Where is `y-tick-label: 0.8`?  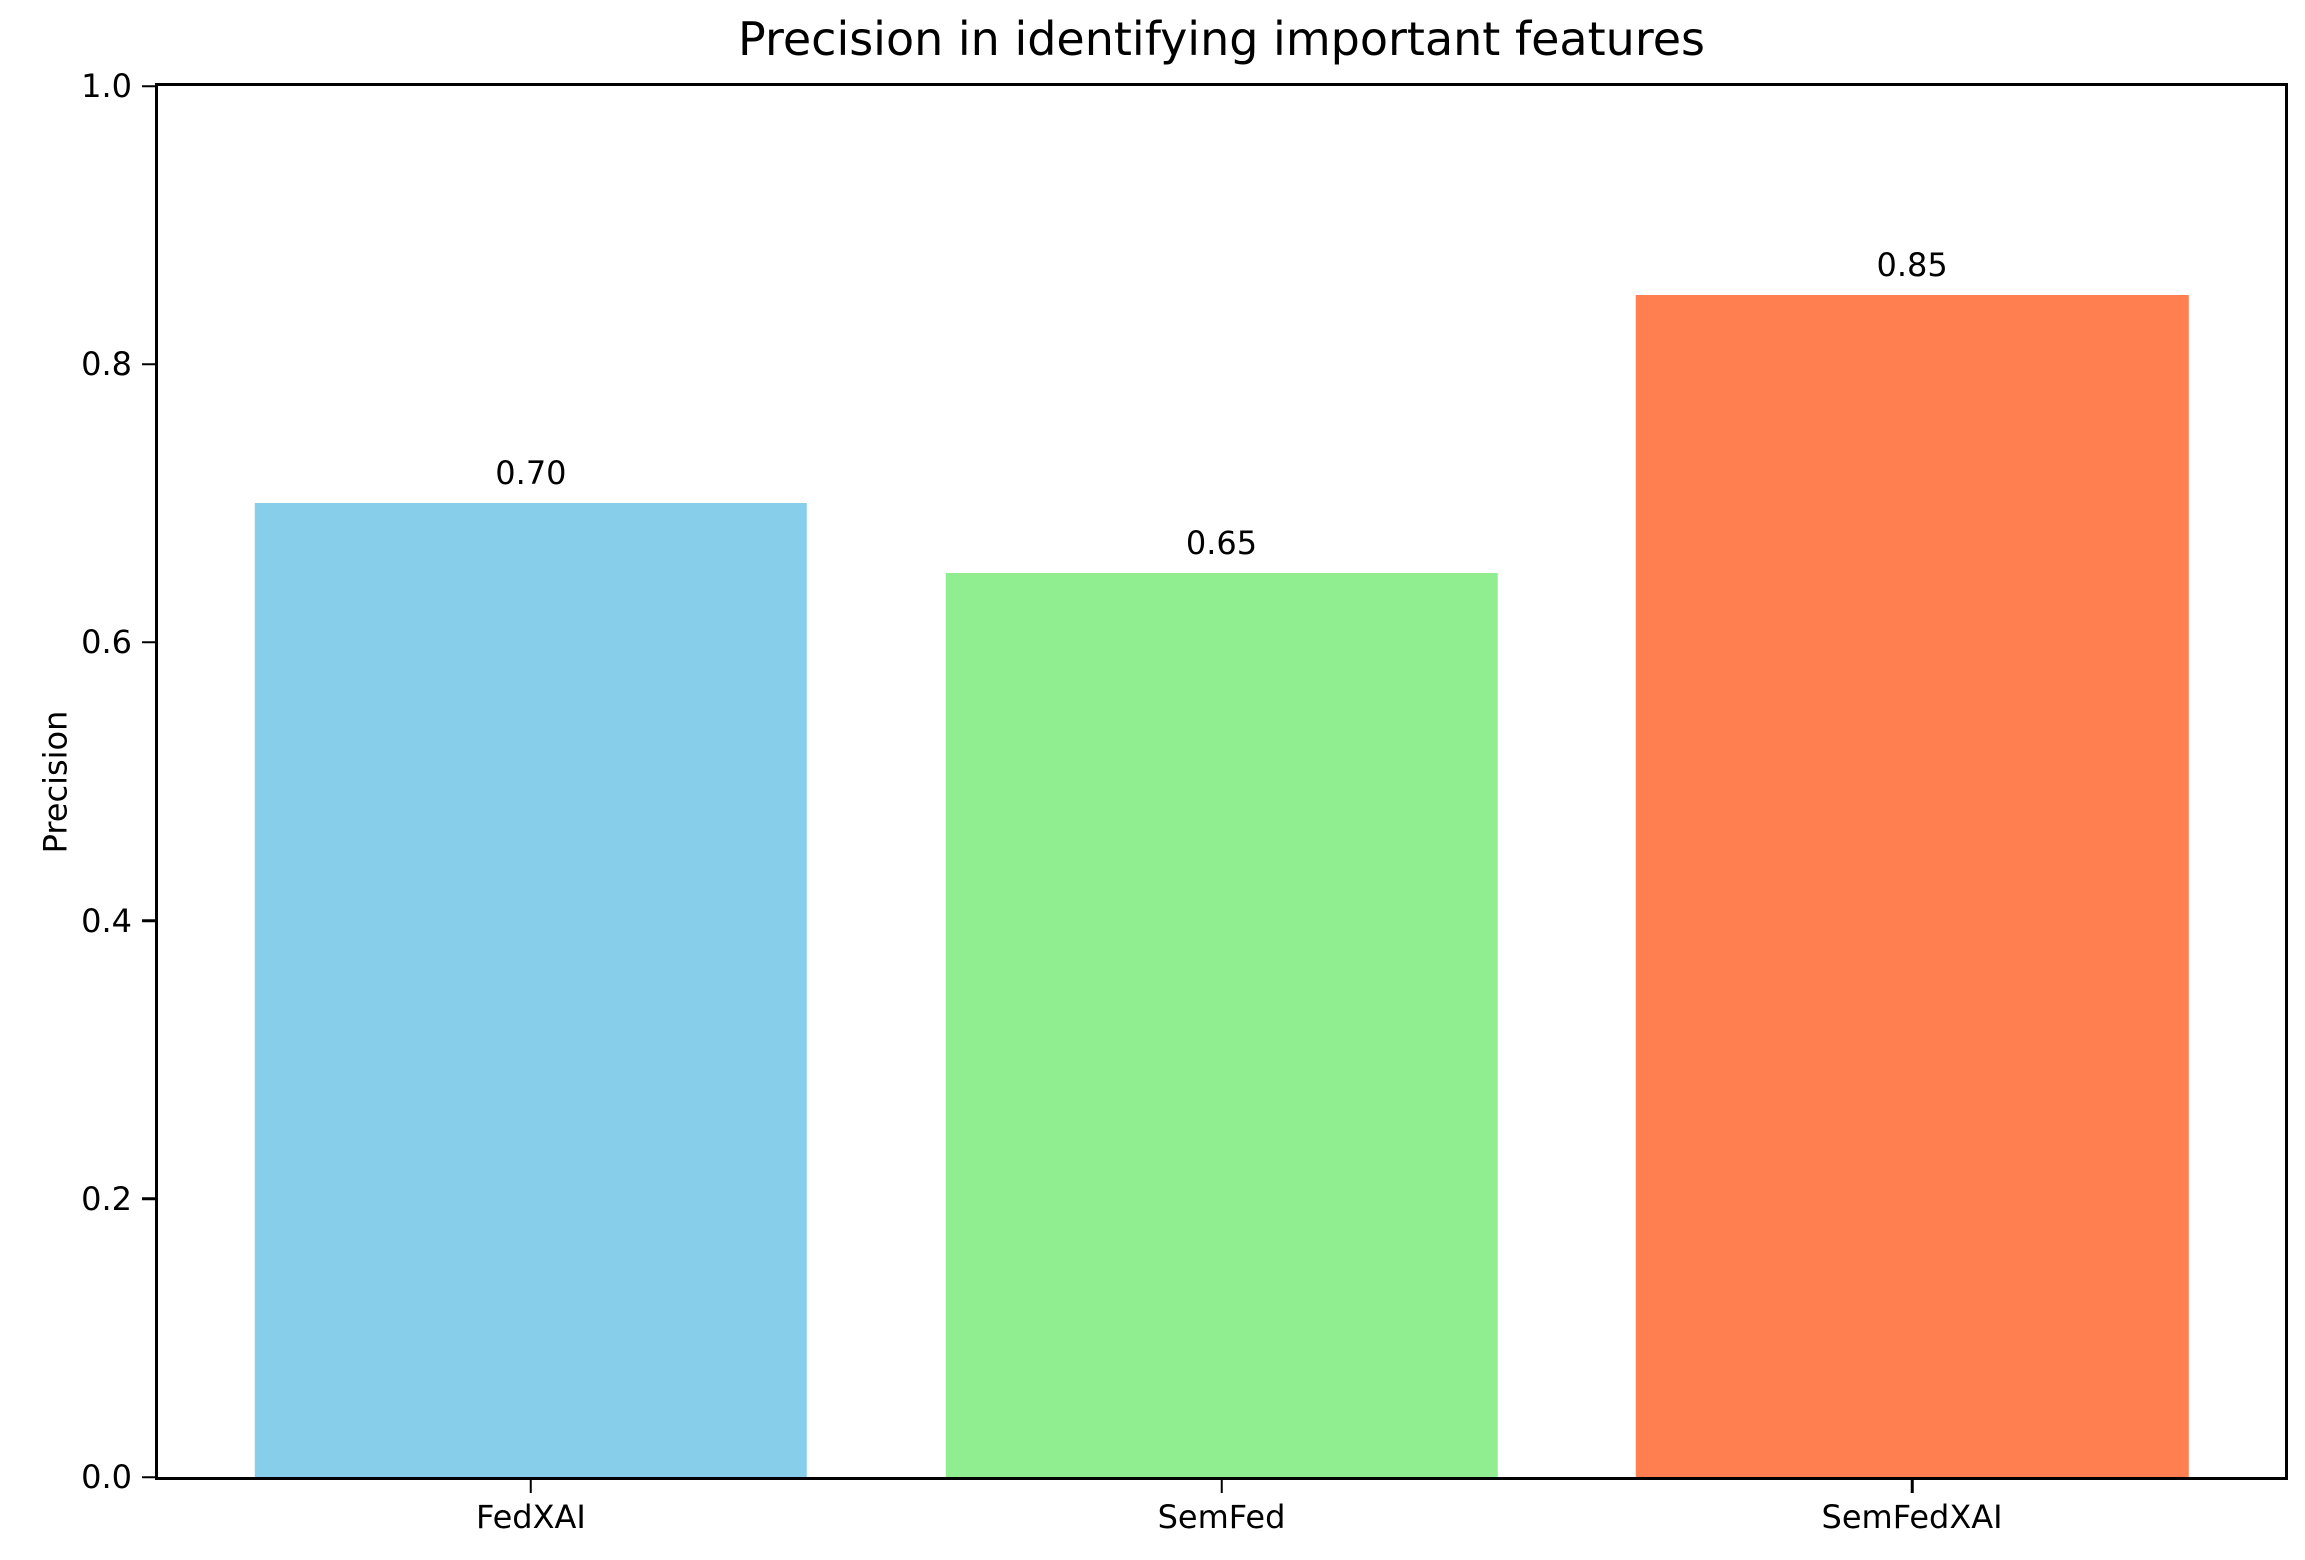 y-tick-label: 0.8 is located at coordinates (106, 364).